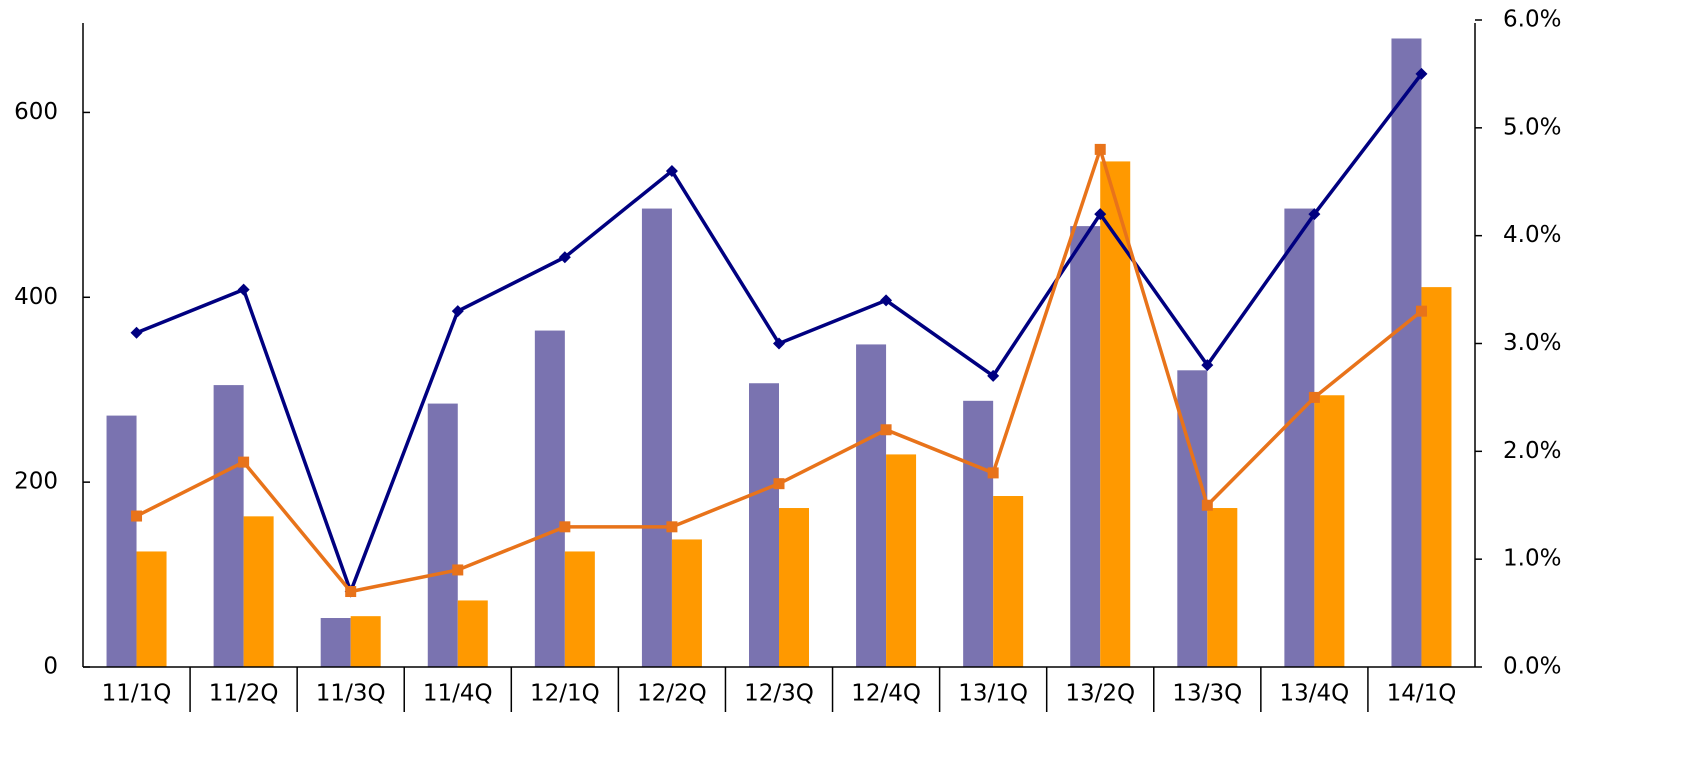 This screenshot has height=779, width=1707. What do you see at coordinates (36, 297) in the screenshot?
I see `y-tick-label: 400` at bounding box center [36, 297].